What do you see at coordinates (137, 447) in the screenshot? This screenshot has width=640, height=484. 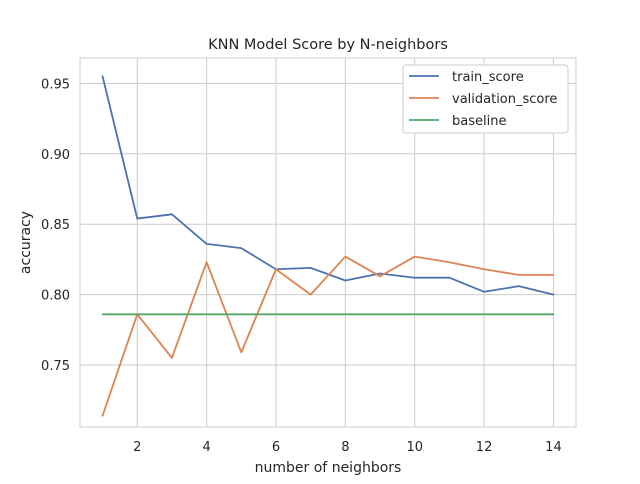 I see `x-tick-label: 2` at bounding box center [137, 447].